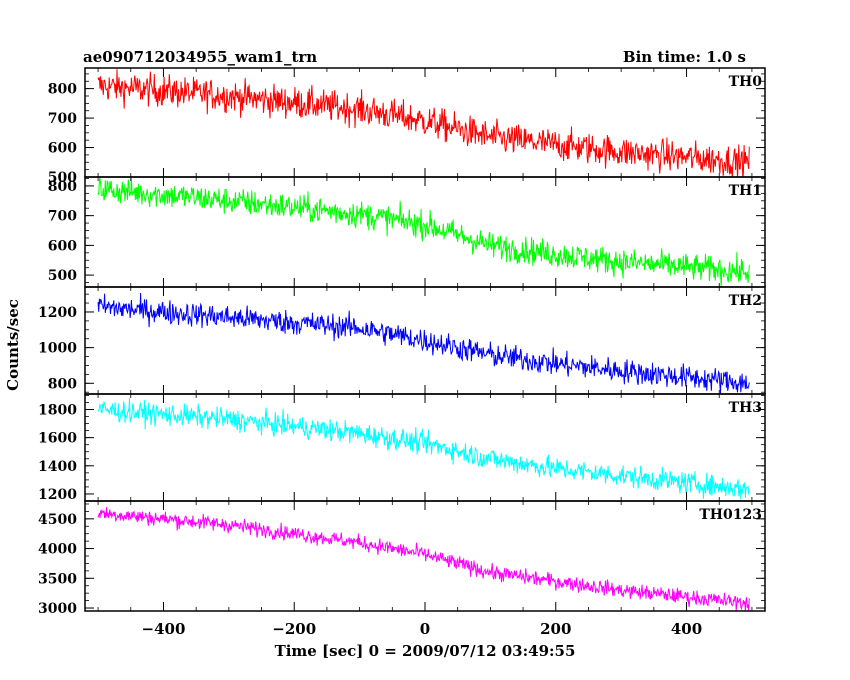 The image size is (850, 680). What do you see at coordinates (57, 579) in the screenshot?
I see `y-tick-label: 3500` at bounding box center [57, 579].